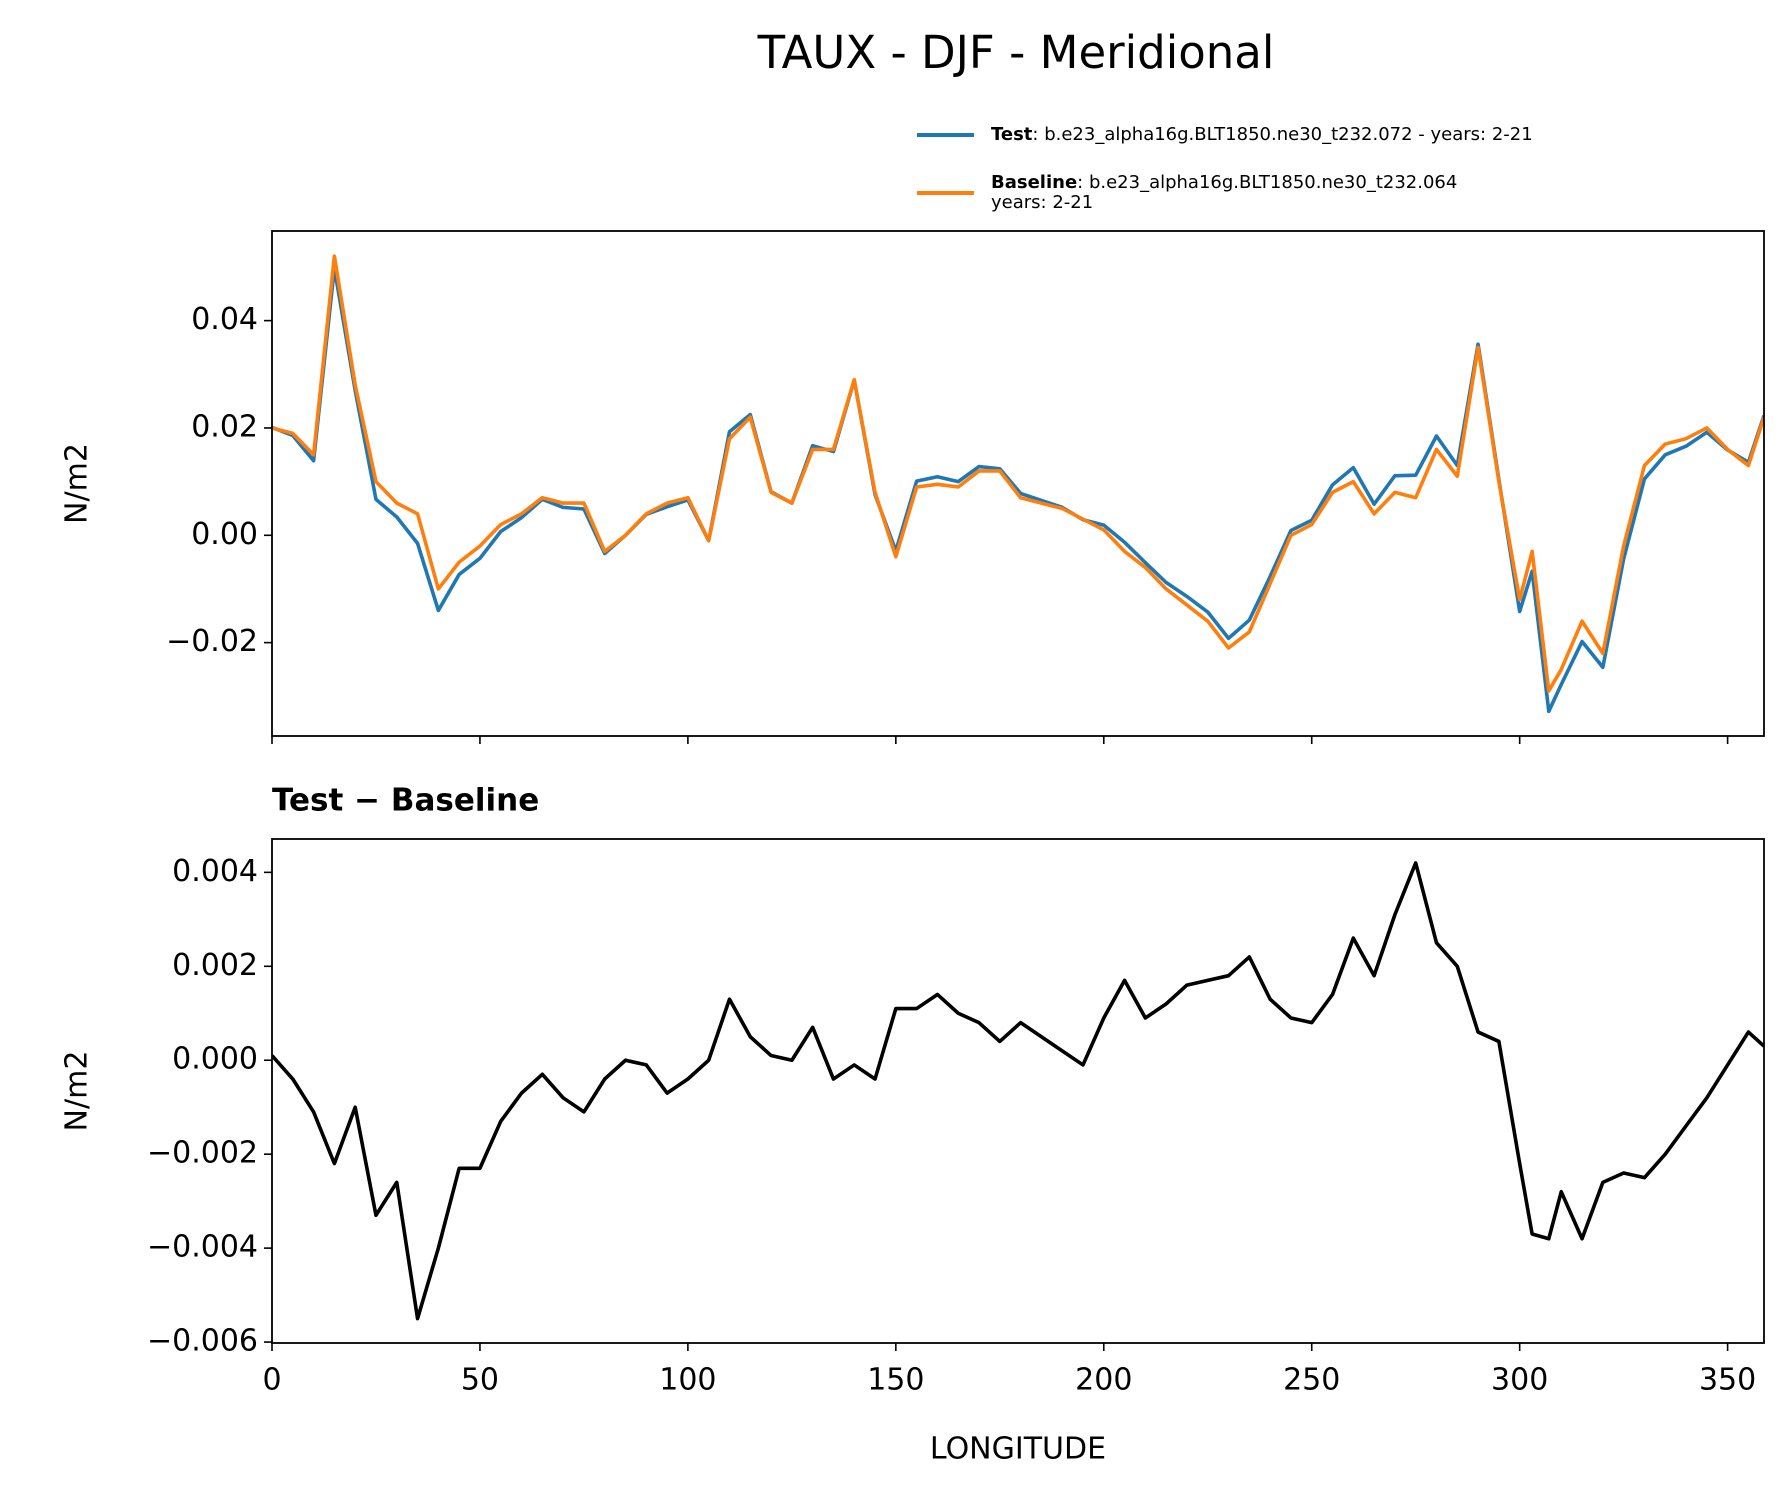  I want to click on figure-title: TAUX - DJF - Meridional, so click(1016, 52).